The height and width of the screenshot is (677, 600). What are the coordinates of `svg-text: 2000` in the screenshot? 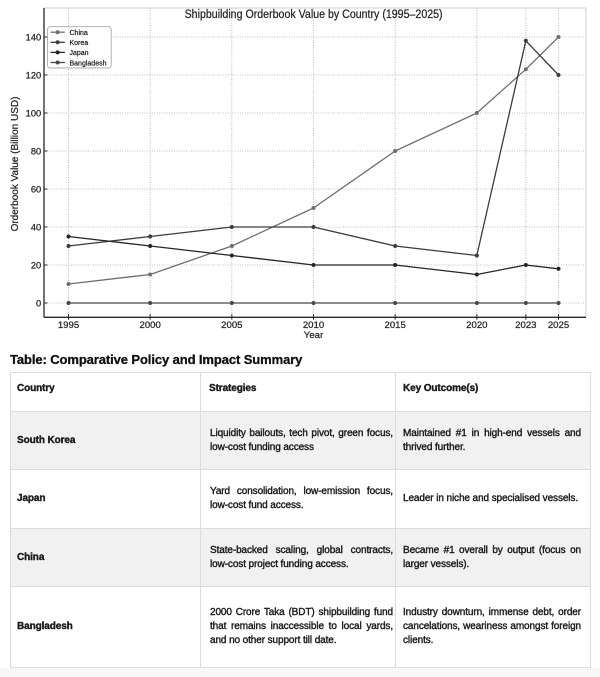 It's located at (149, 325).